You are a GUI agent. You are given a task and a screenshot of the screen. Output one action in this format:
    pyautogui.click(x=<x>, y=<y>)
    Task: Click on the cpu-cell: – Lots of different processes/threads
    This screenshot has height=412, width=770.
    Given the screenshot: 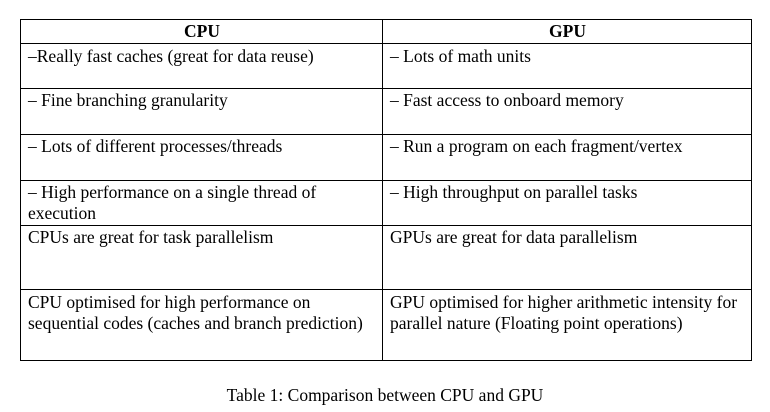 What is the action you would take?
    pyautogui.click(x=201, y=157)
    